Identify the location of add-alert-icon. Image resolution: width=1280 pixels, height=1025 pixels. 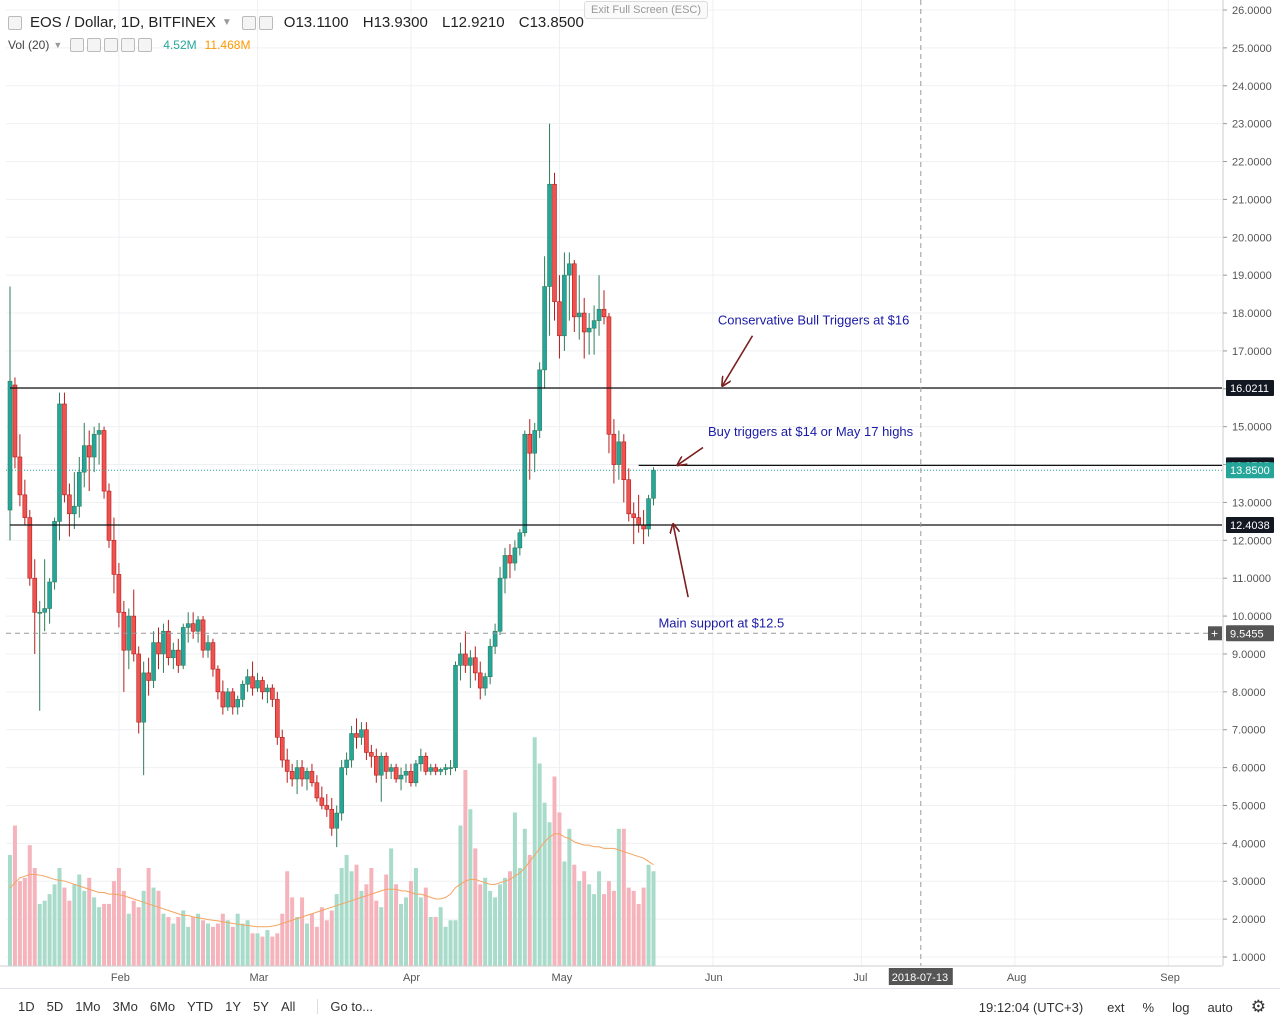
(1215, 633).